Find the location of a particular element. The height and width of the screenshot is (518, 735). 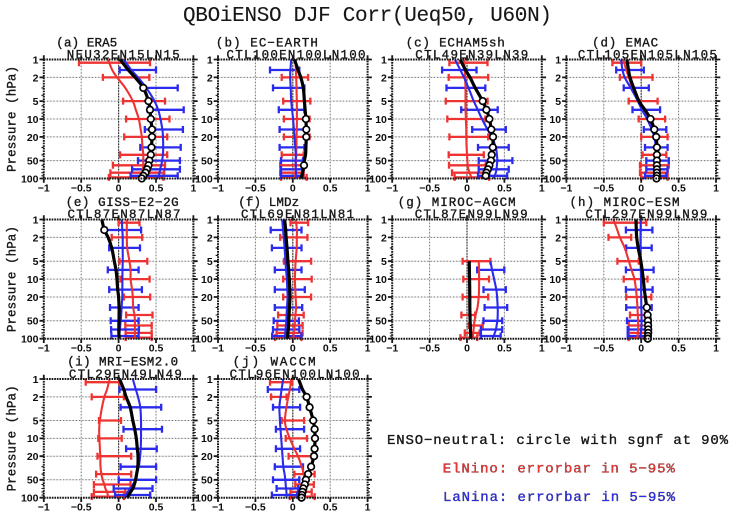

svg-text: QBOiENSO DJF Corr(Ueq50, U60N) is located at coordinates (367, 16).